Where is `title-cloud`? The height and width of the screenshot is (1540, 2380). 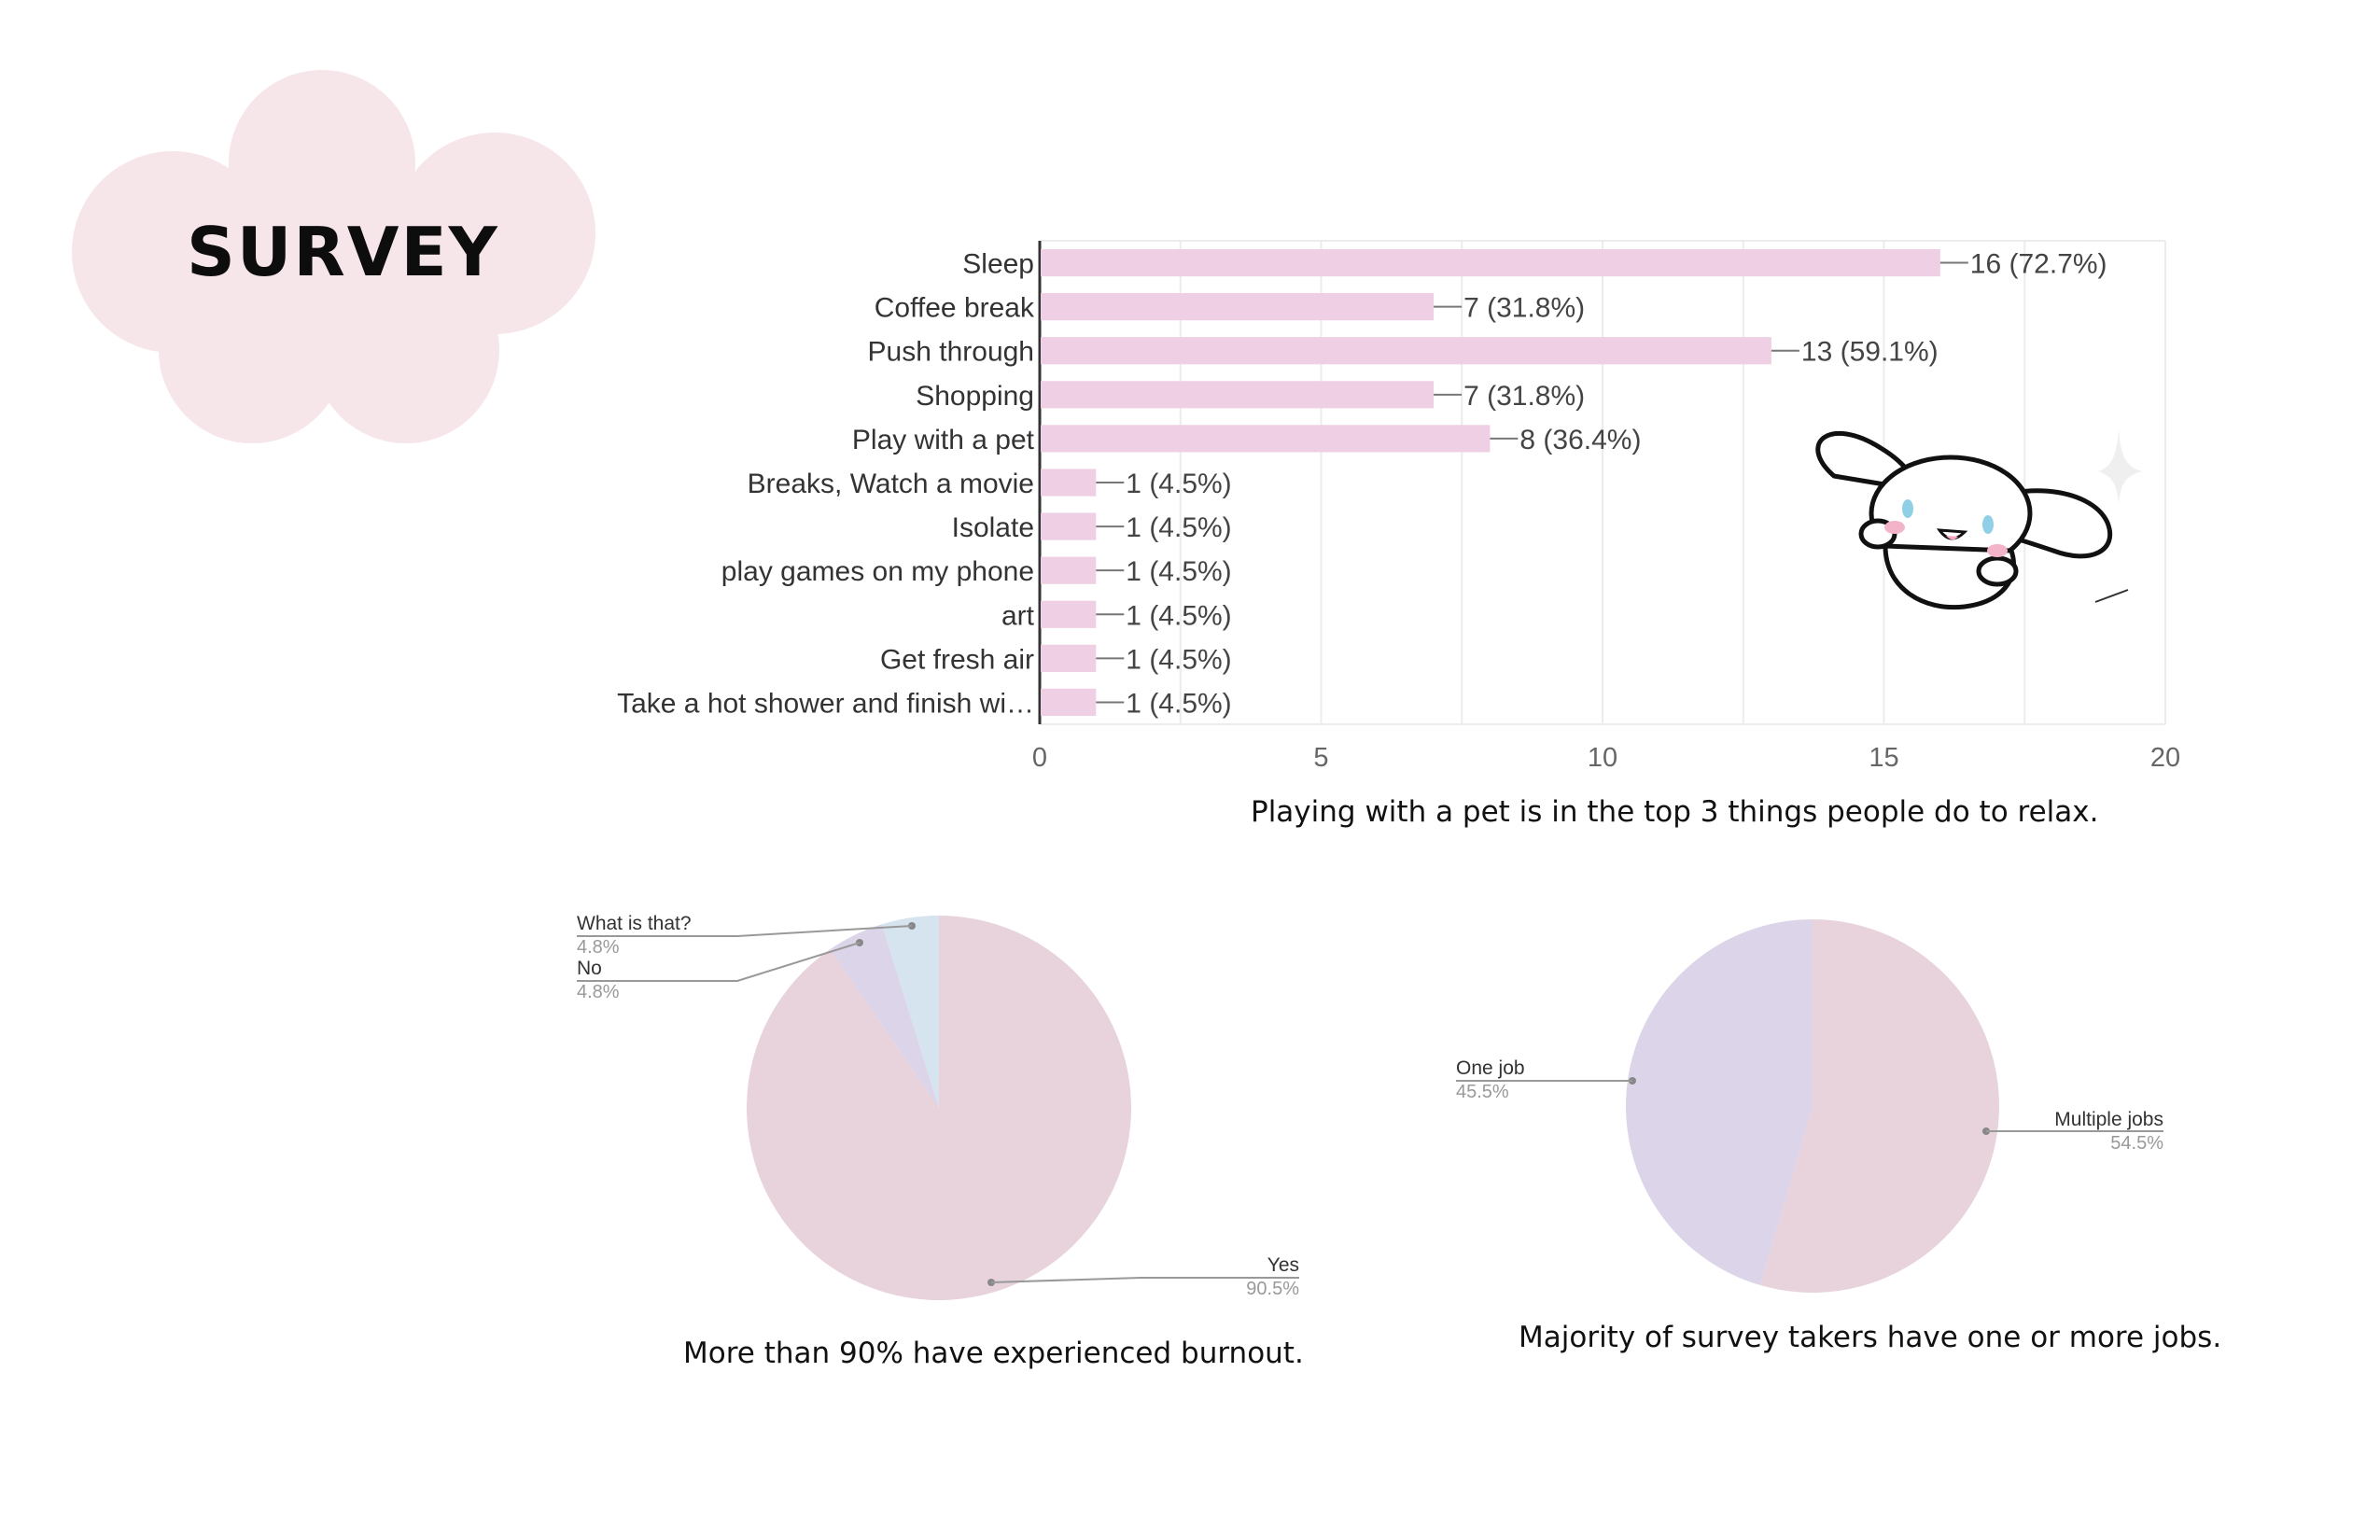 title-cloud is located at coordinates (333, 256).